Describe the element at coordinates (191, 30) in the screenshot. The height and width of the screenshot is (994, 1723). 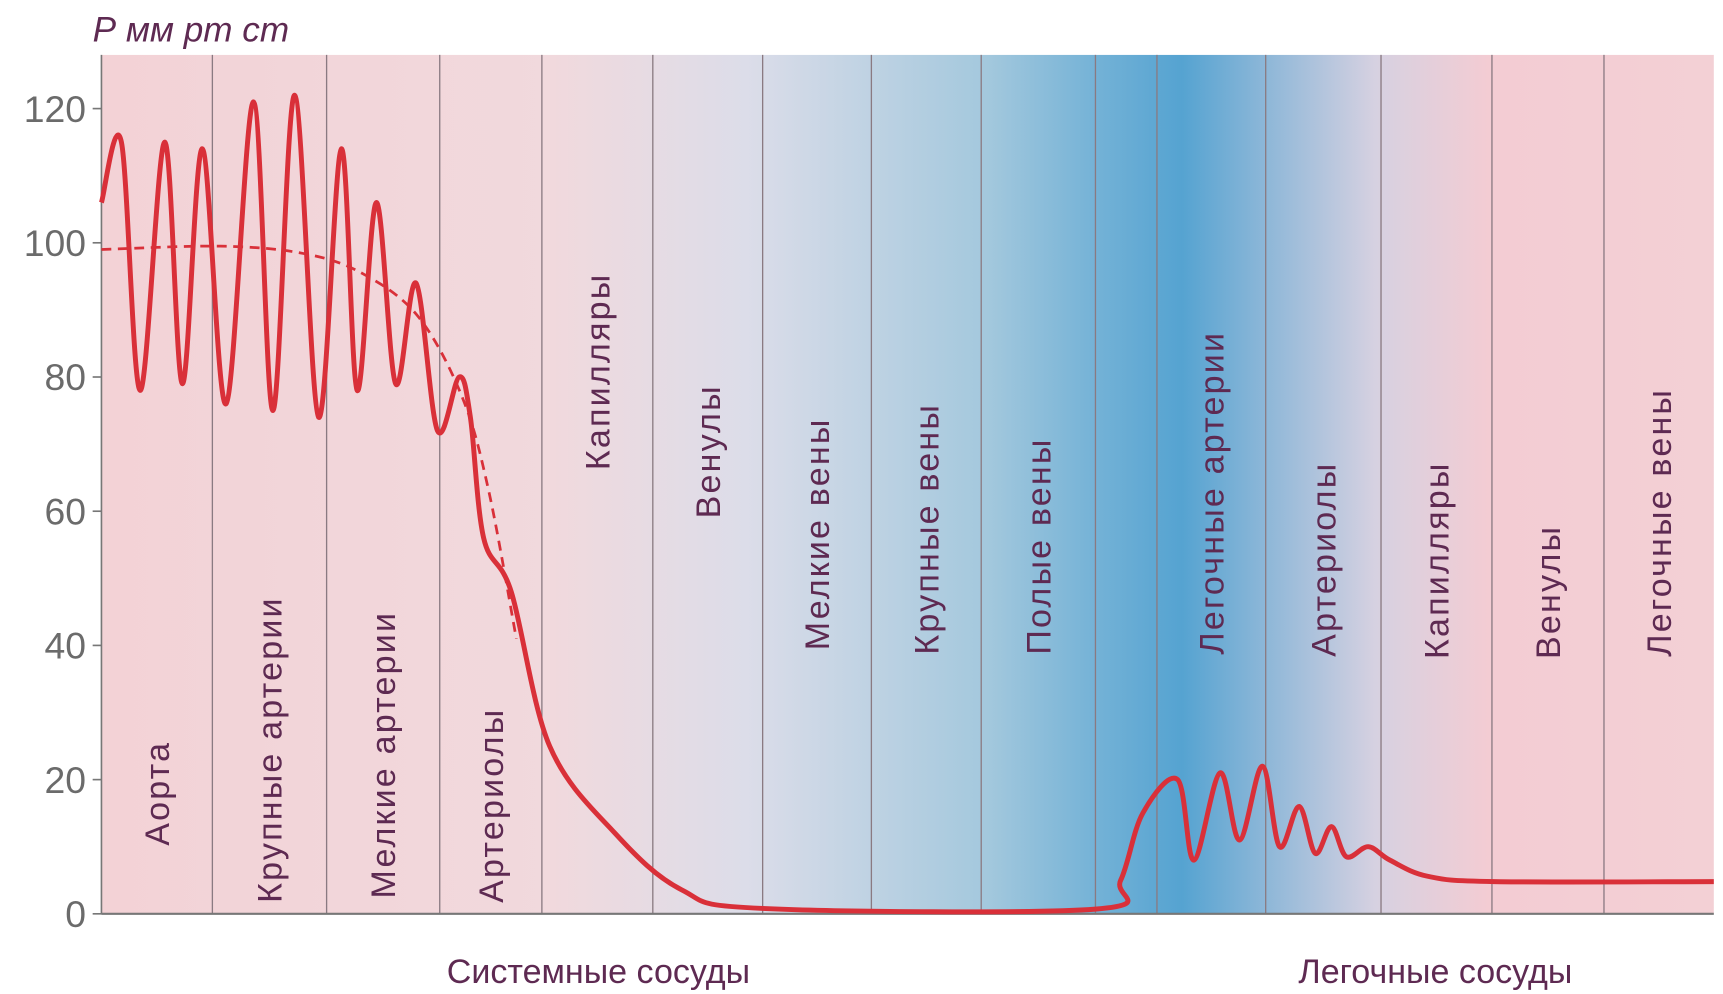
I see `y-axis-label: Р мм рт ст` at that location.